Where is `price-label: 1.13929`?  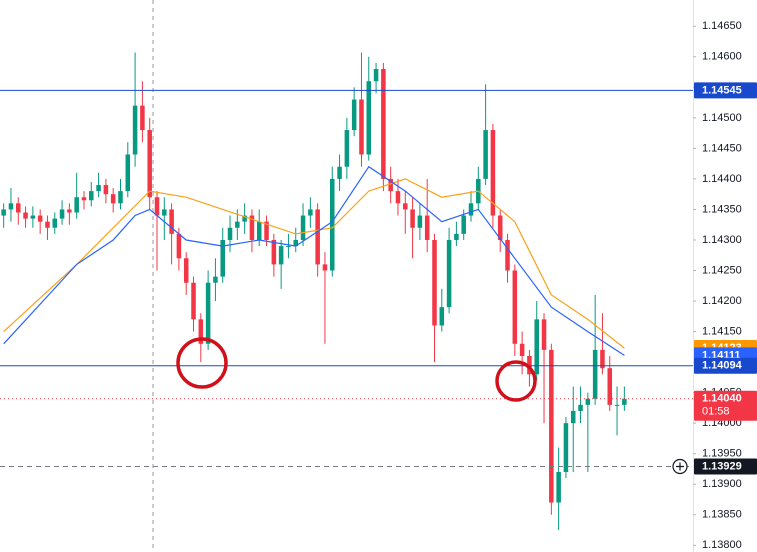
price-label: 1.13929 is located at coordinates (722, 466).